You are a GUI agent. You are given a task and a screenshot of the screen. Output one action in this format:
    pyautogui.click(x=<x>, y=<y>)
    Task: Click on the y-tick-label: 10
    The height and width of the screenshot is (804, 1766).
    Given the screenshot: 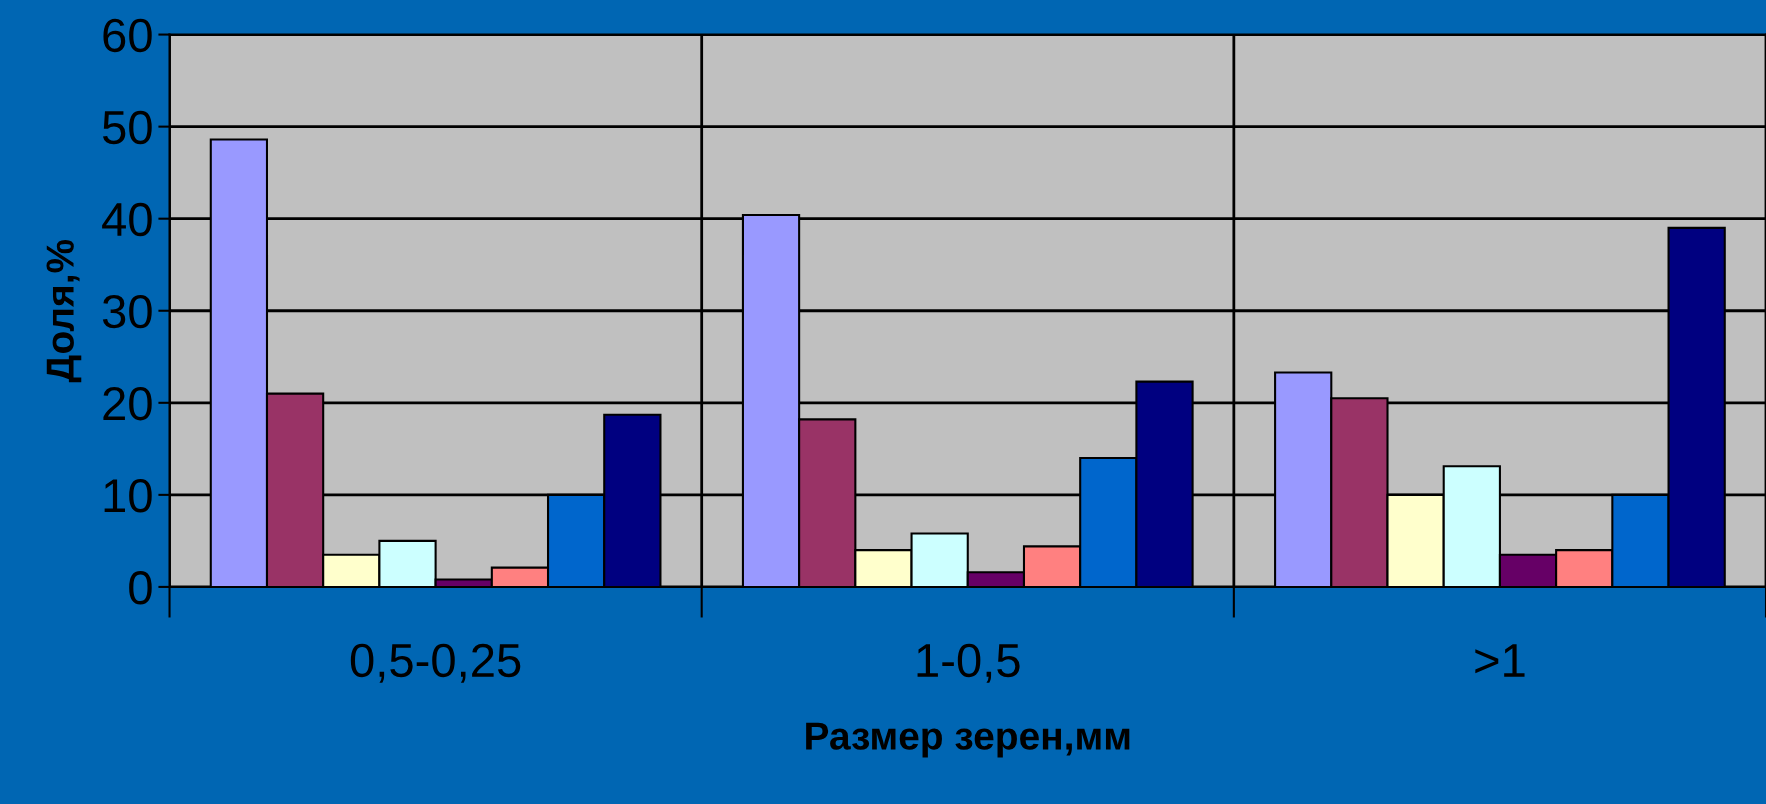 What is the action you would take?
    pyautogui.click(x=128, y=496)
    